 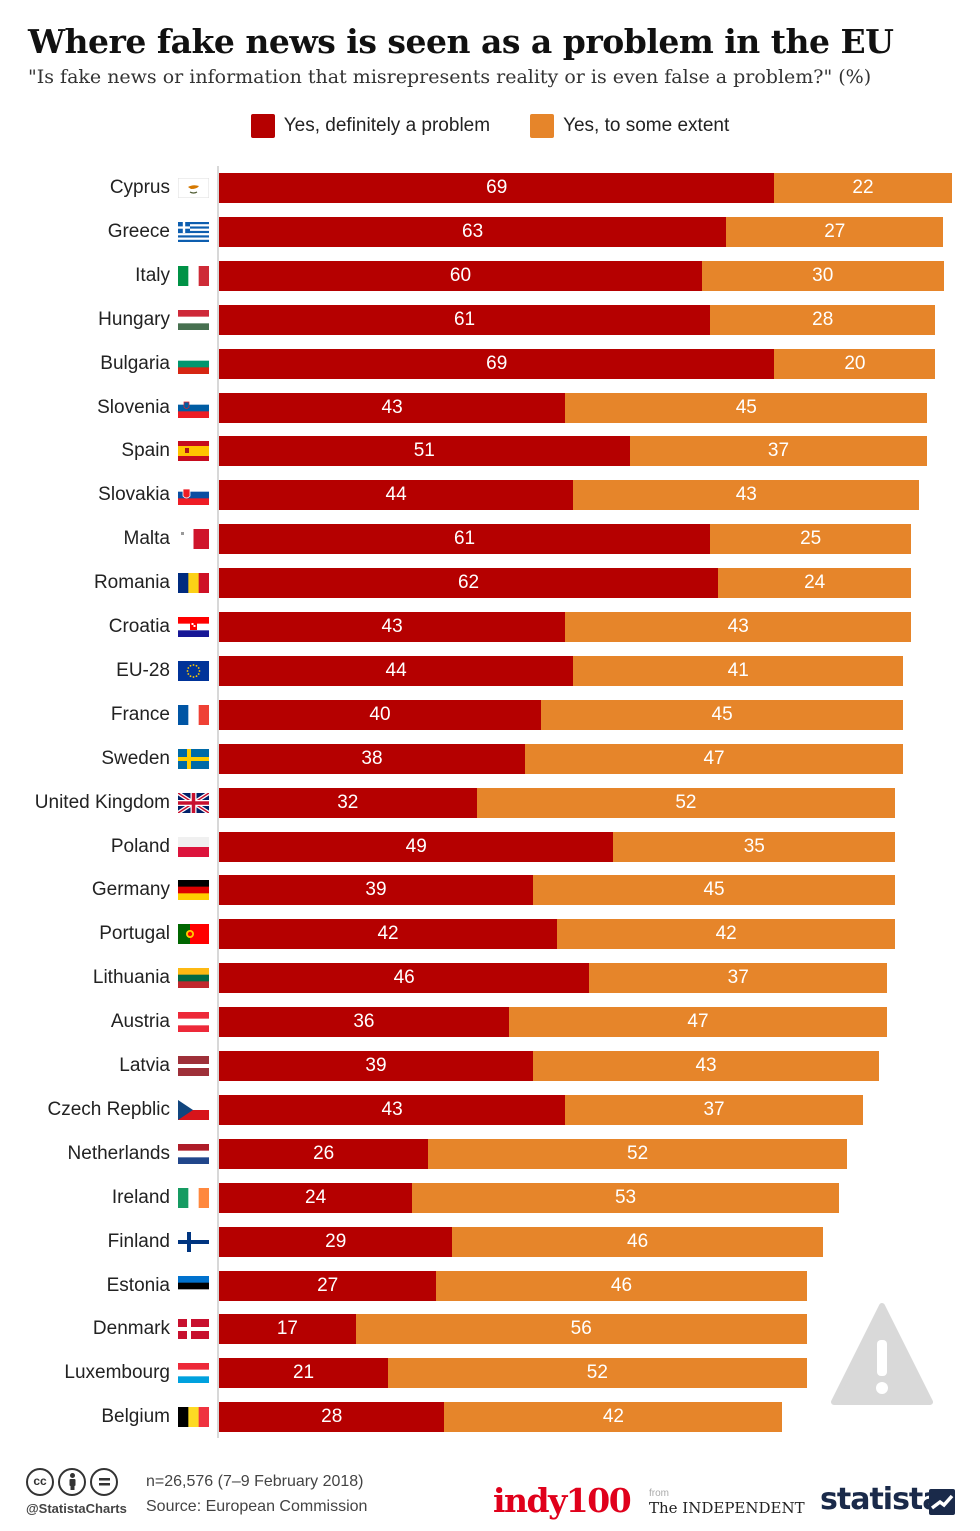 What do you see at coordinates (625, 1197) in the screenshot?
I see `data-label: 53` at bounding box center [625, 1197].